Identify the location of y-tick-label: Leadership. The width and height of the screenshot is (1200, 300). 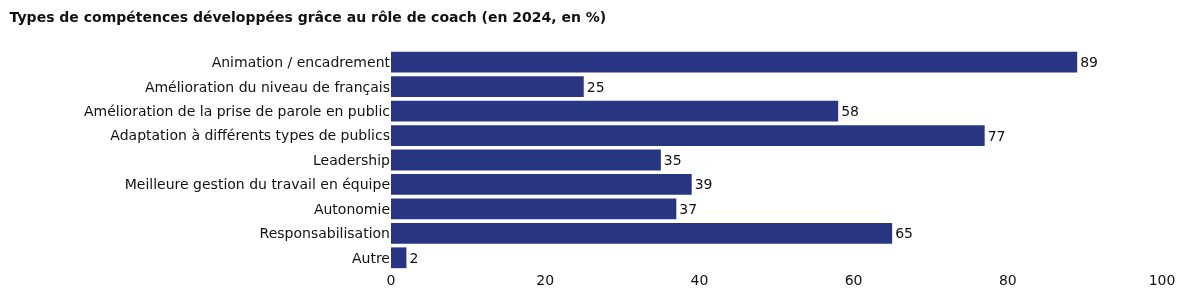
(352, 159).